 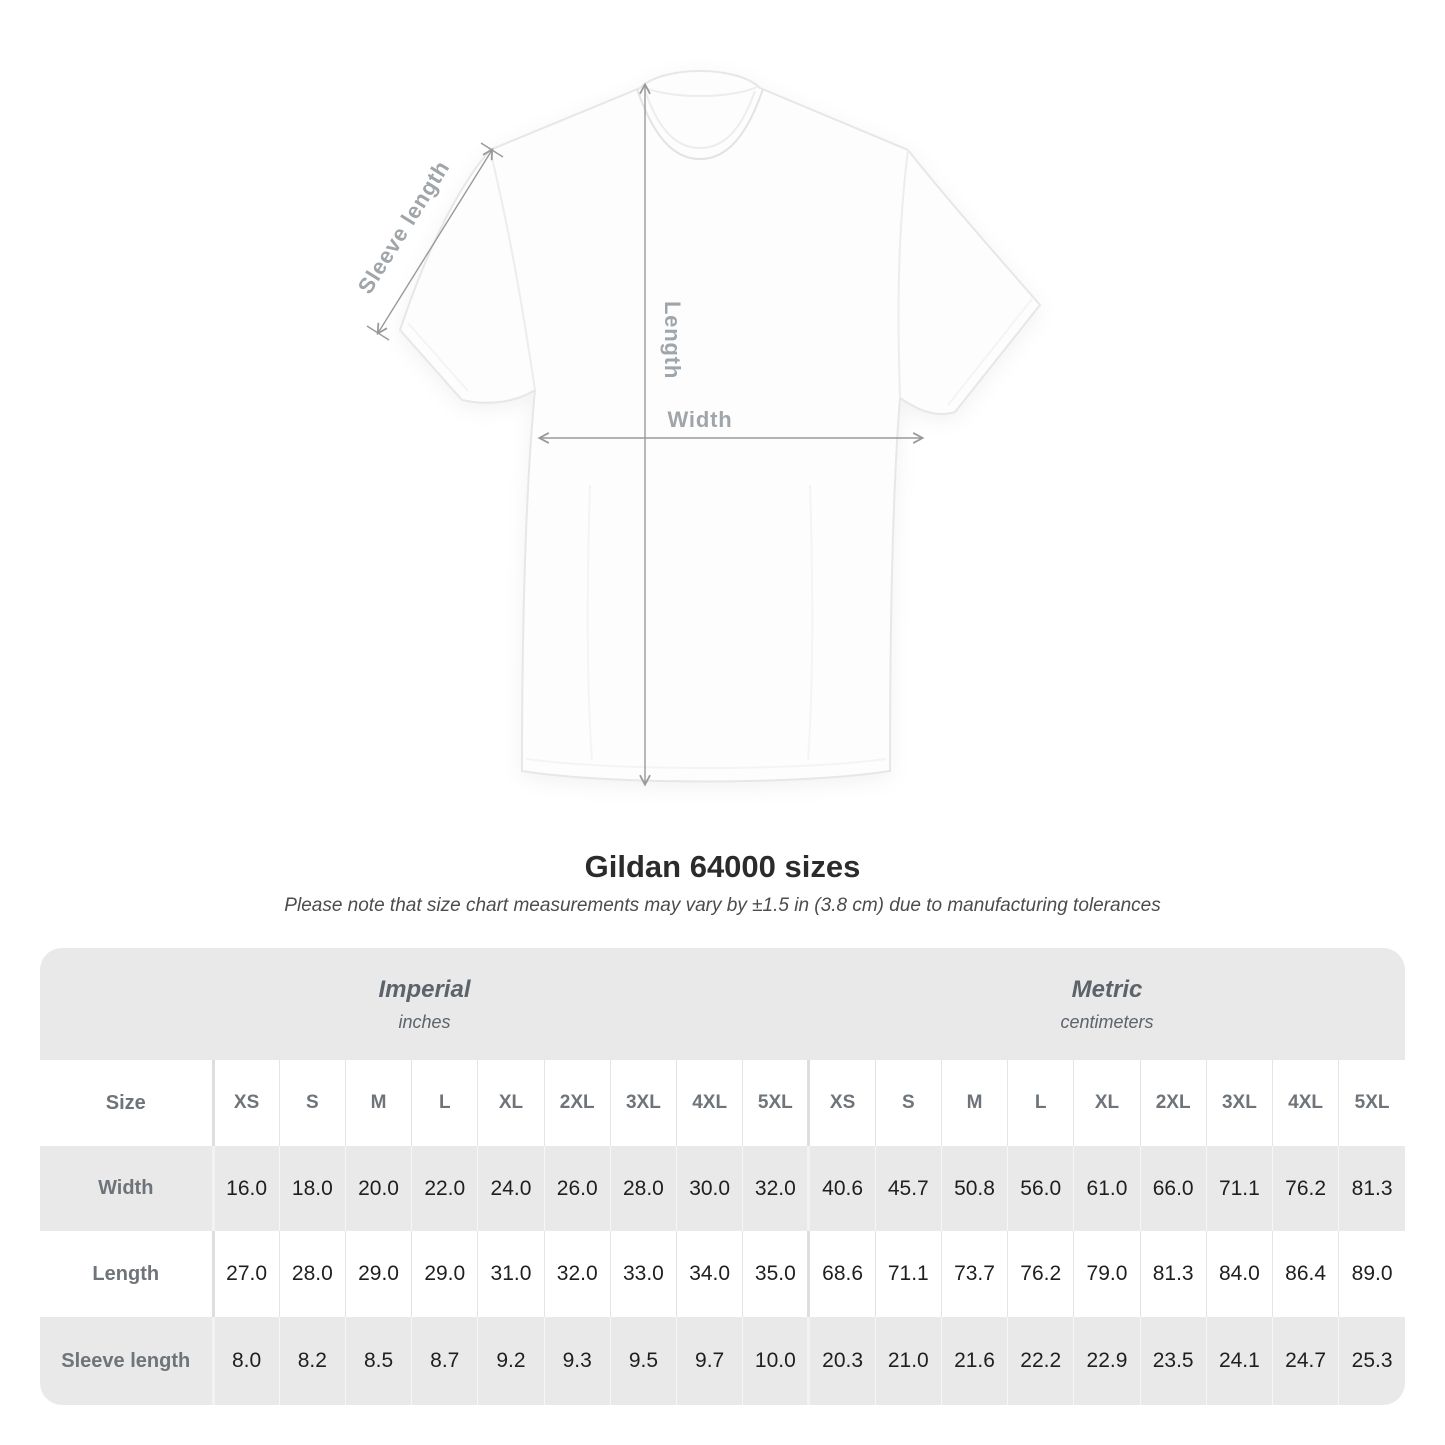 I want to click on size-col-metric-xl: XL, so click(x=1107, y=1103).